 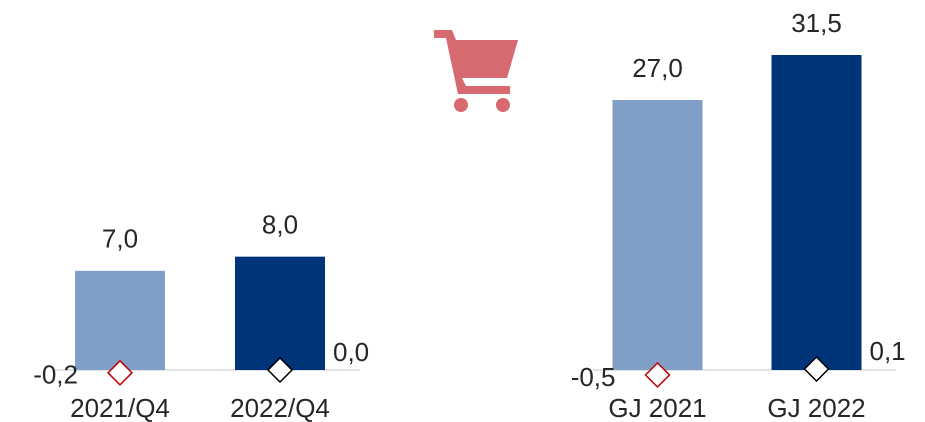 What do you see at coordinates (593, 377) in the screenshot?
I see `marker-label: -0,5` at bounding box center [593, 377].